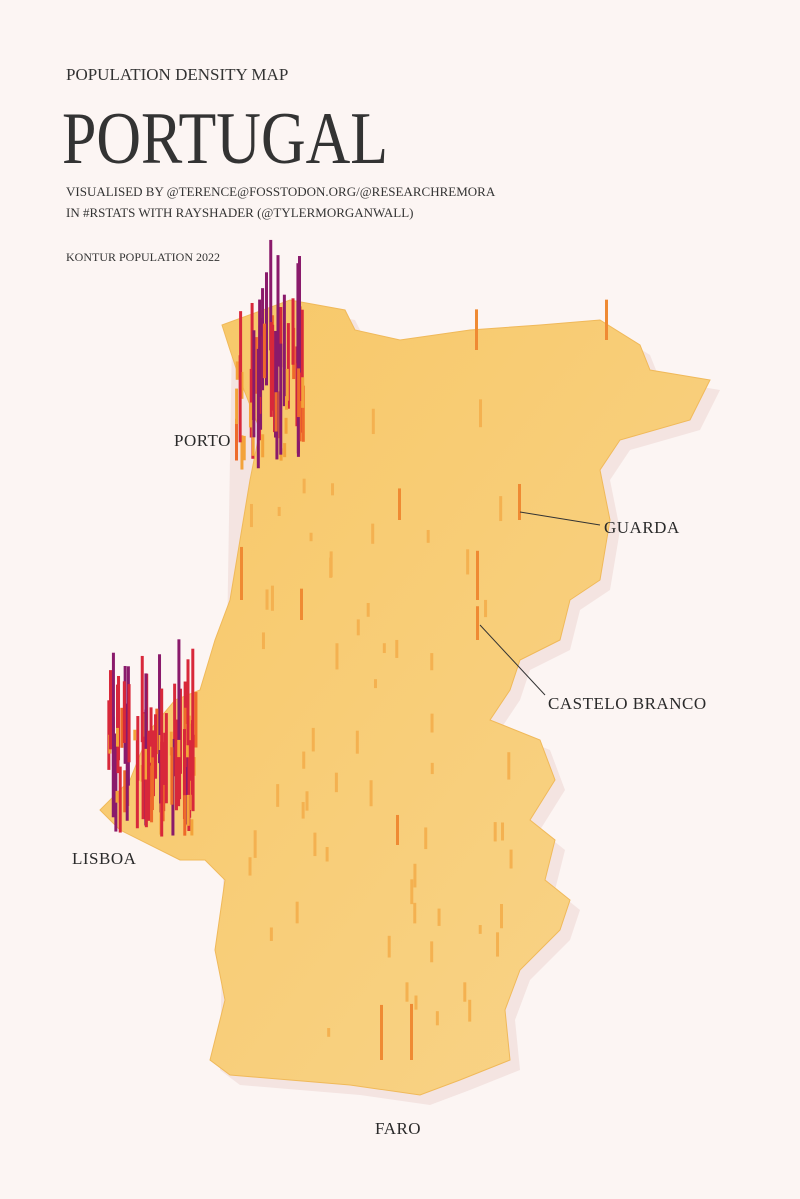 The image size is (800, 1199). I want to click on city-label: FARO, so click(398, 1128).